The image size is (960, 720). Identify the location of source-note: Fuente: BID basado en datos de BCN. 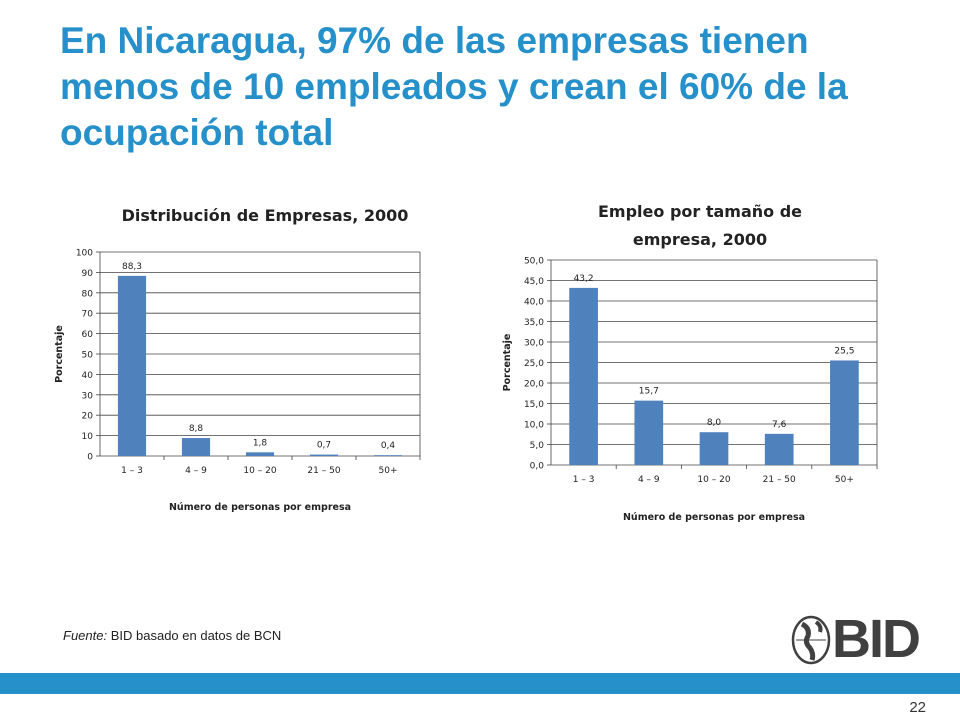
(172, 635).